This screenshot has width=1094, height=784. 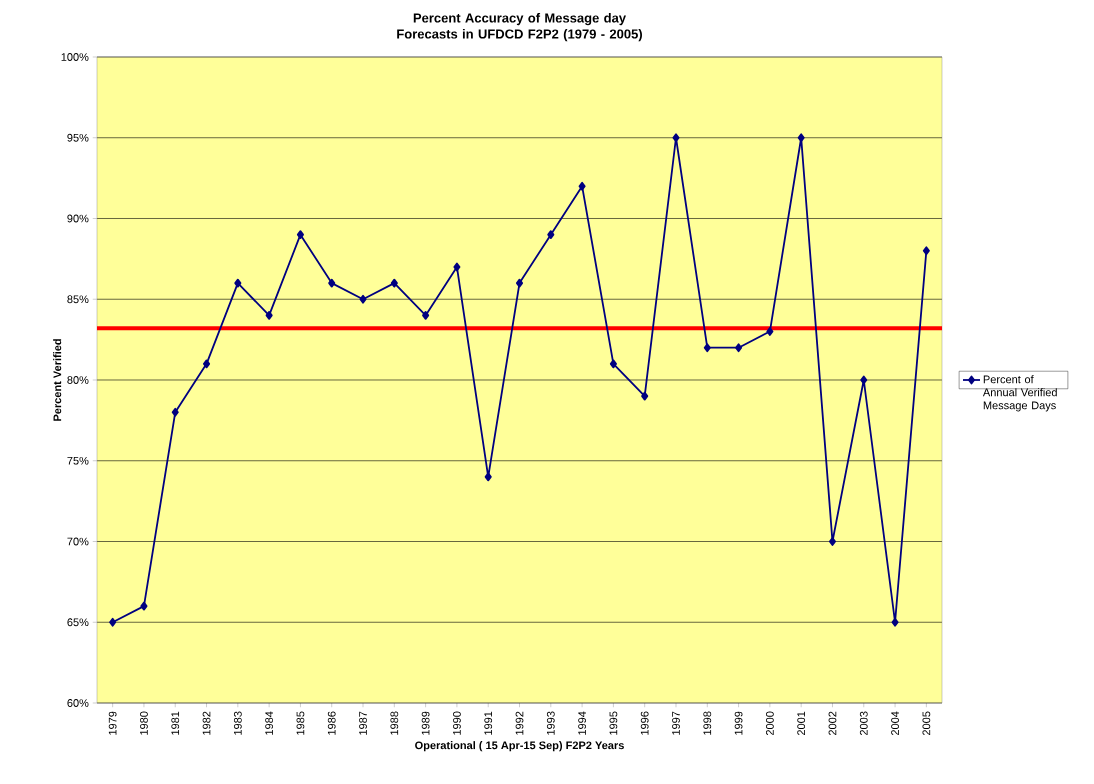 What do you see at coordinates (457, 723) in the screenshot?
I see `x-tick-label: 1990` at bounding box center [457, 723].